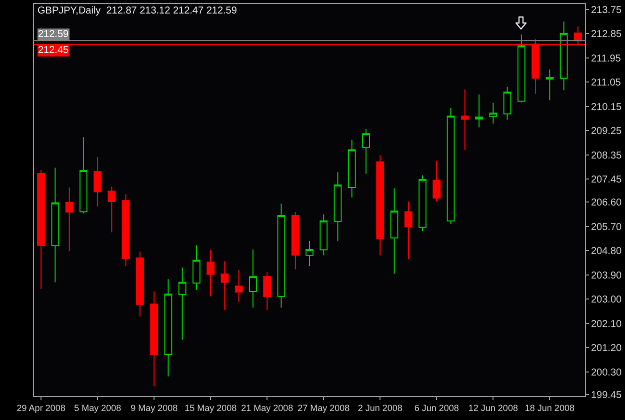 This screenshot has height=420, width=625. Describe the element at coordinates (606, 10) in the screenshot. I see `y-tick-label: 213.75` at that location.